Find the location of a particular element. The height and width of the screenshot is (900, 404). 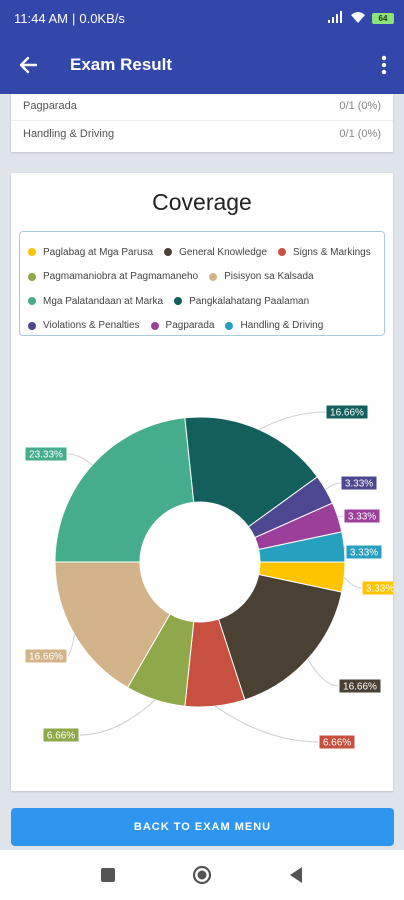

result-row: Pagparada 0/1 (0%) is located at coordinates (202, 106).